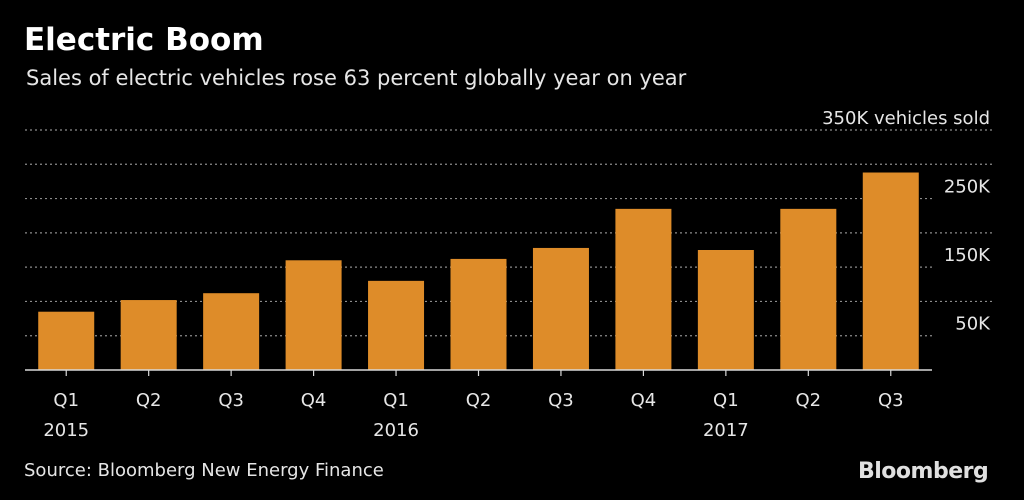  Describe the element at coordinates (967, 187) in the screenshot. I see `y-tick-label: 250K` at that location.